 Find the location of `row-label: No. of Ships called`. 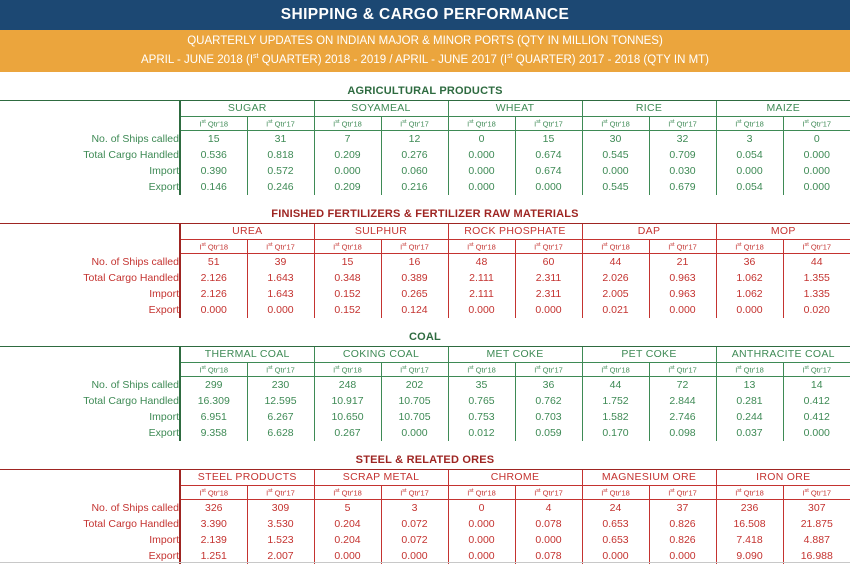

row-label: No. of Ships called is located at coordinates (90, 261).